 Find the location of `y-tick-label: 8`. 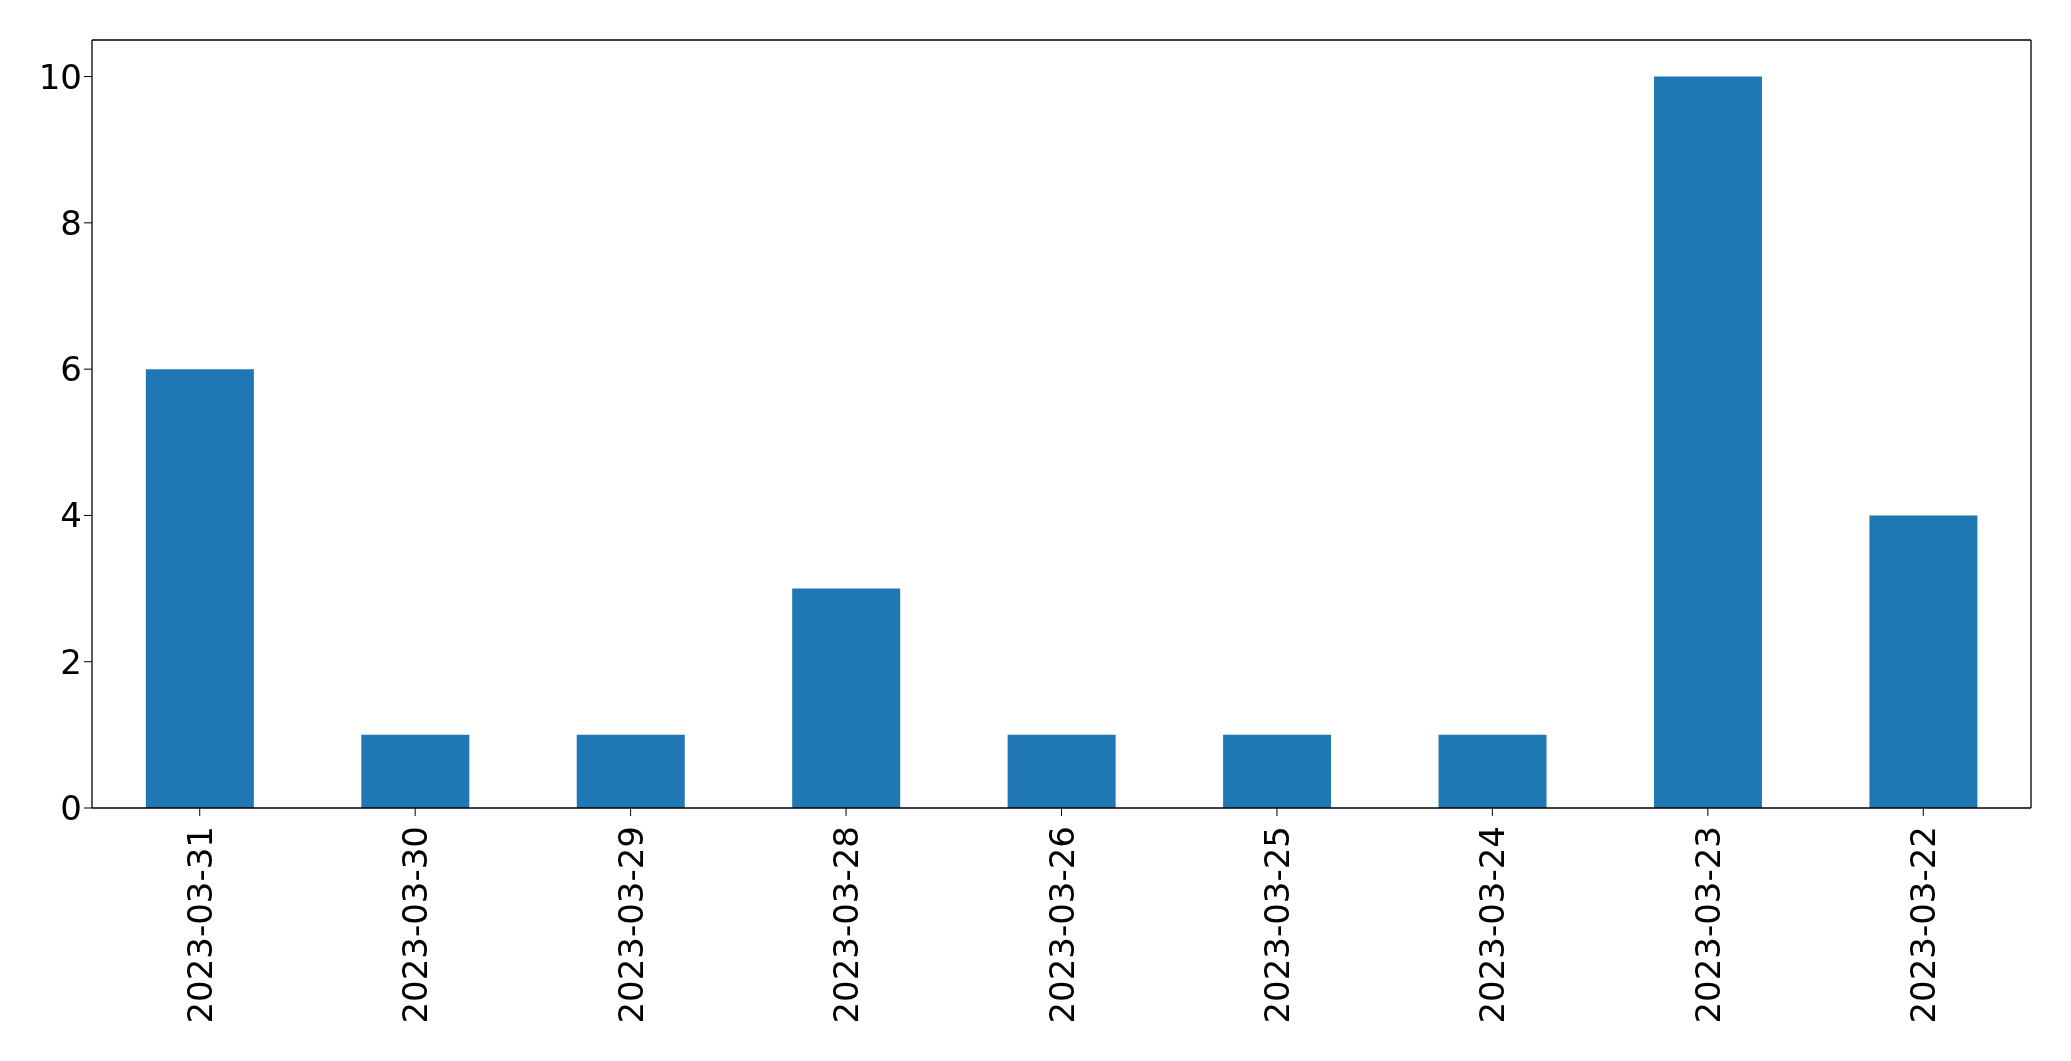

y-tick-label: 8 is located at coordinates (71, 222).